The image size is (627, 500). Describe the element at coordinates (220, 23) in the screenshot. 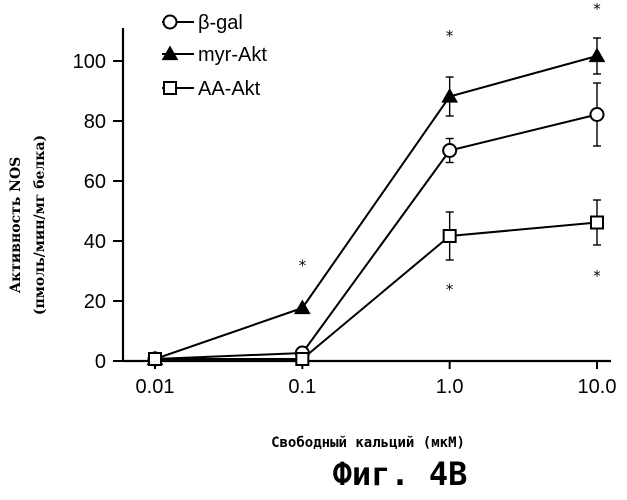

I see `legend-label: β-gal` at that location.